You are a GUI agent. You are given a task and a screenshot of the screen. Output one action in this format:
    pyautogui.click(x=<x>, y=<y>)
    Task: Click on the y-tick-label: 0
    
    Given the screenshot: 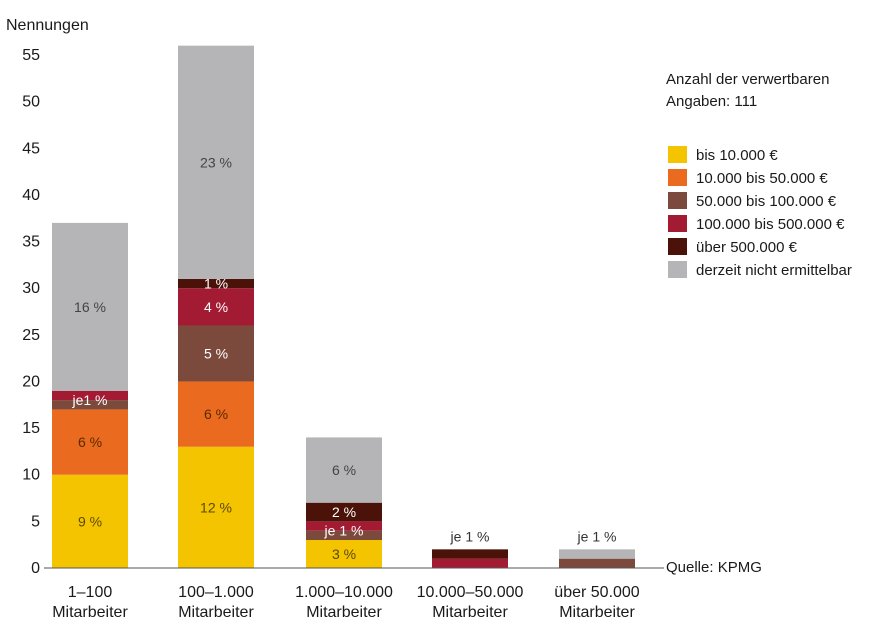 What is the action you would take?
    pyautogui.click(x=35, y=568)
    